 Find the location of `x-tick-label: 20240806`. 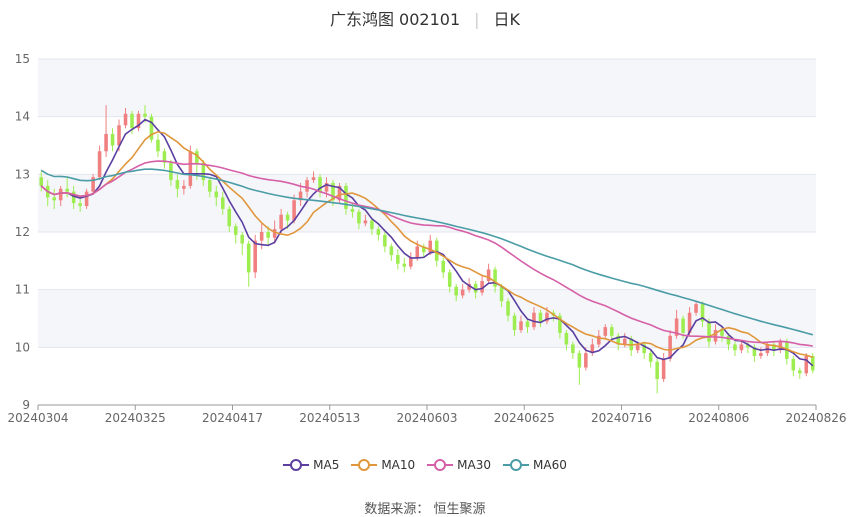

x-tick-label: 20240806 is located at coordinates (718, 418).